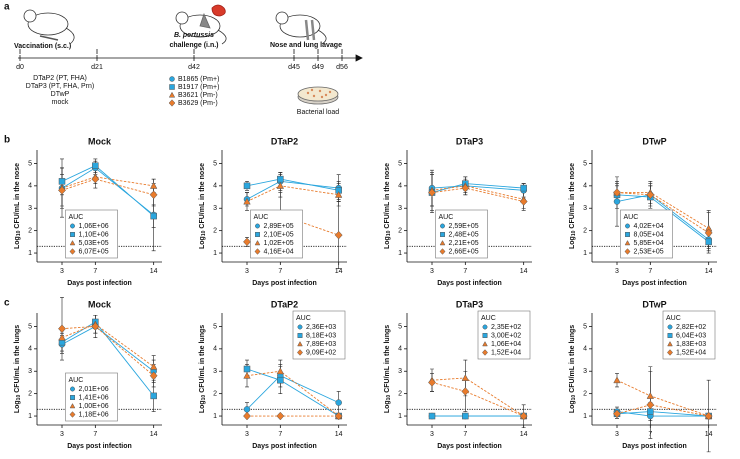 The height and width of the screenshot is (459, 740). What do you see at coordinates (279, 234) in the screenshot?
I see `auc-label: 2,10E+05` at bounding box center [279, 234].